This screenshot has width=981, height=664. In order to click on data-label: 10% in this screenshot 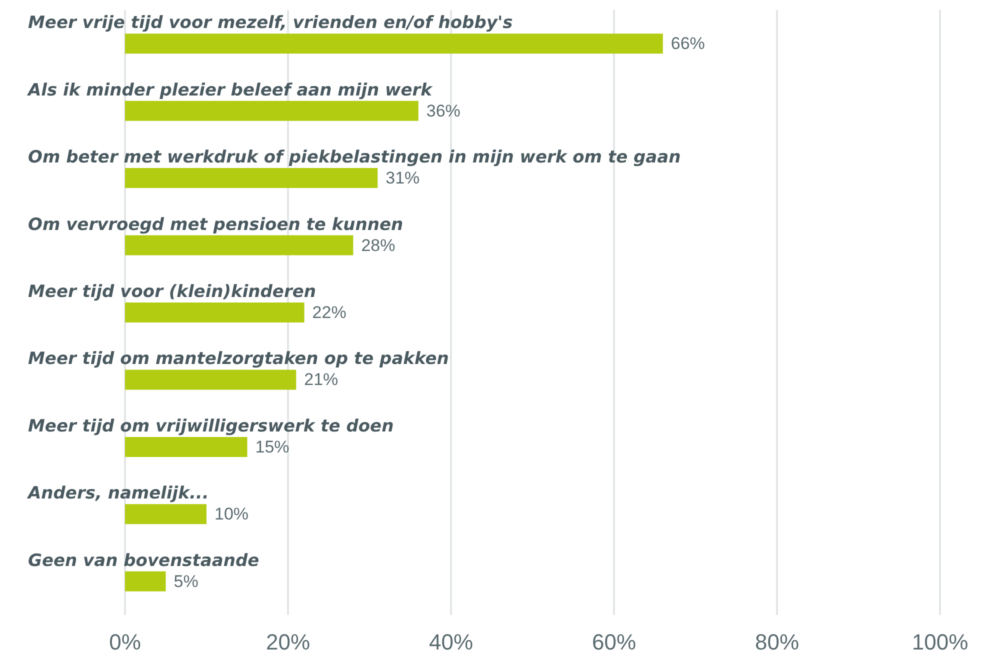, I will do `click(231, 514)`.